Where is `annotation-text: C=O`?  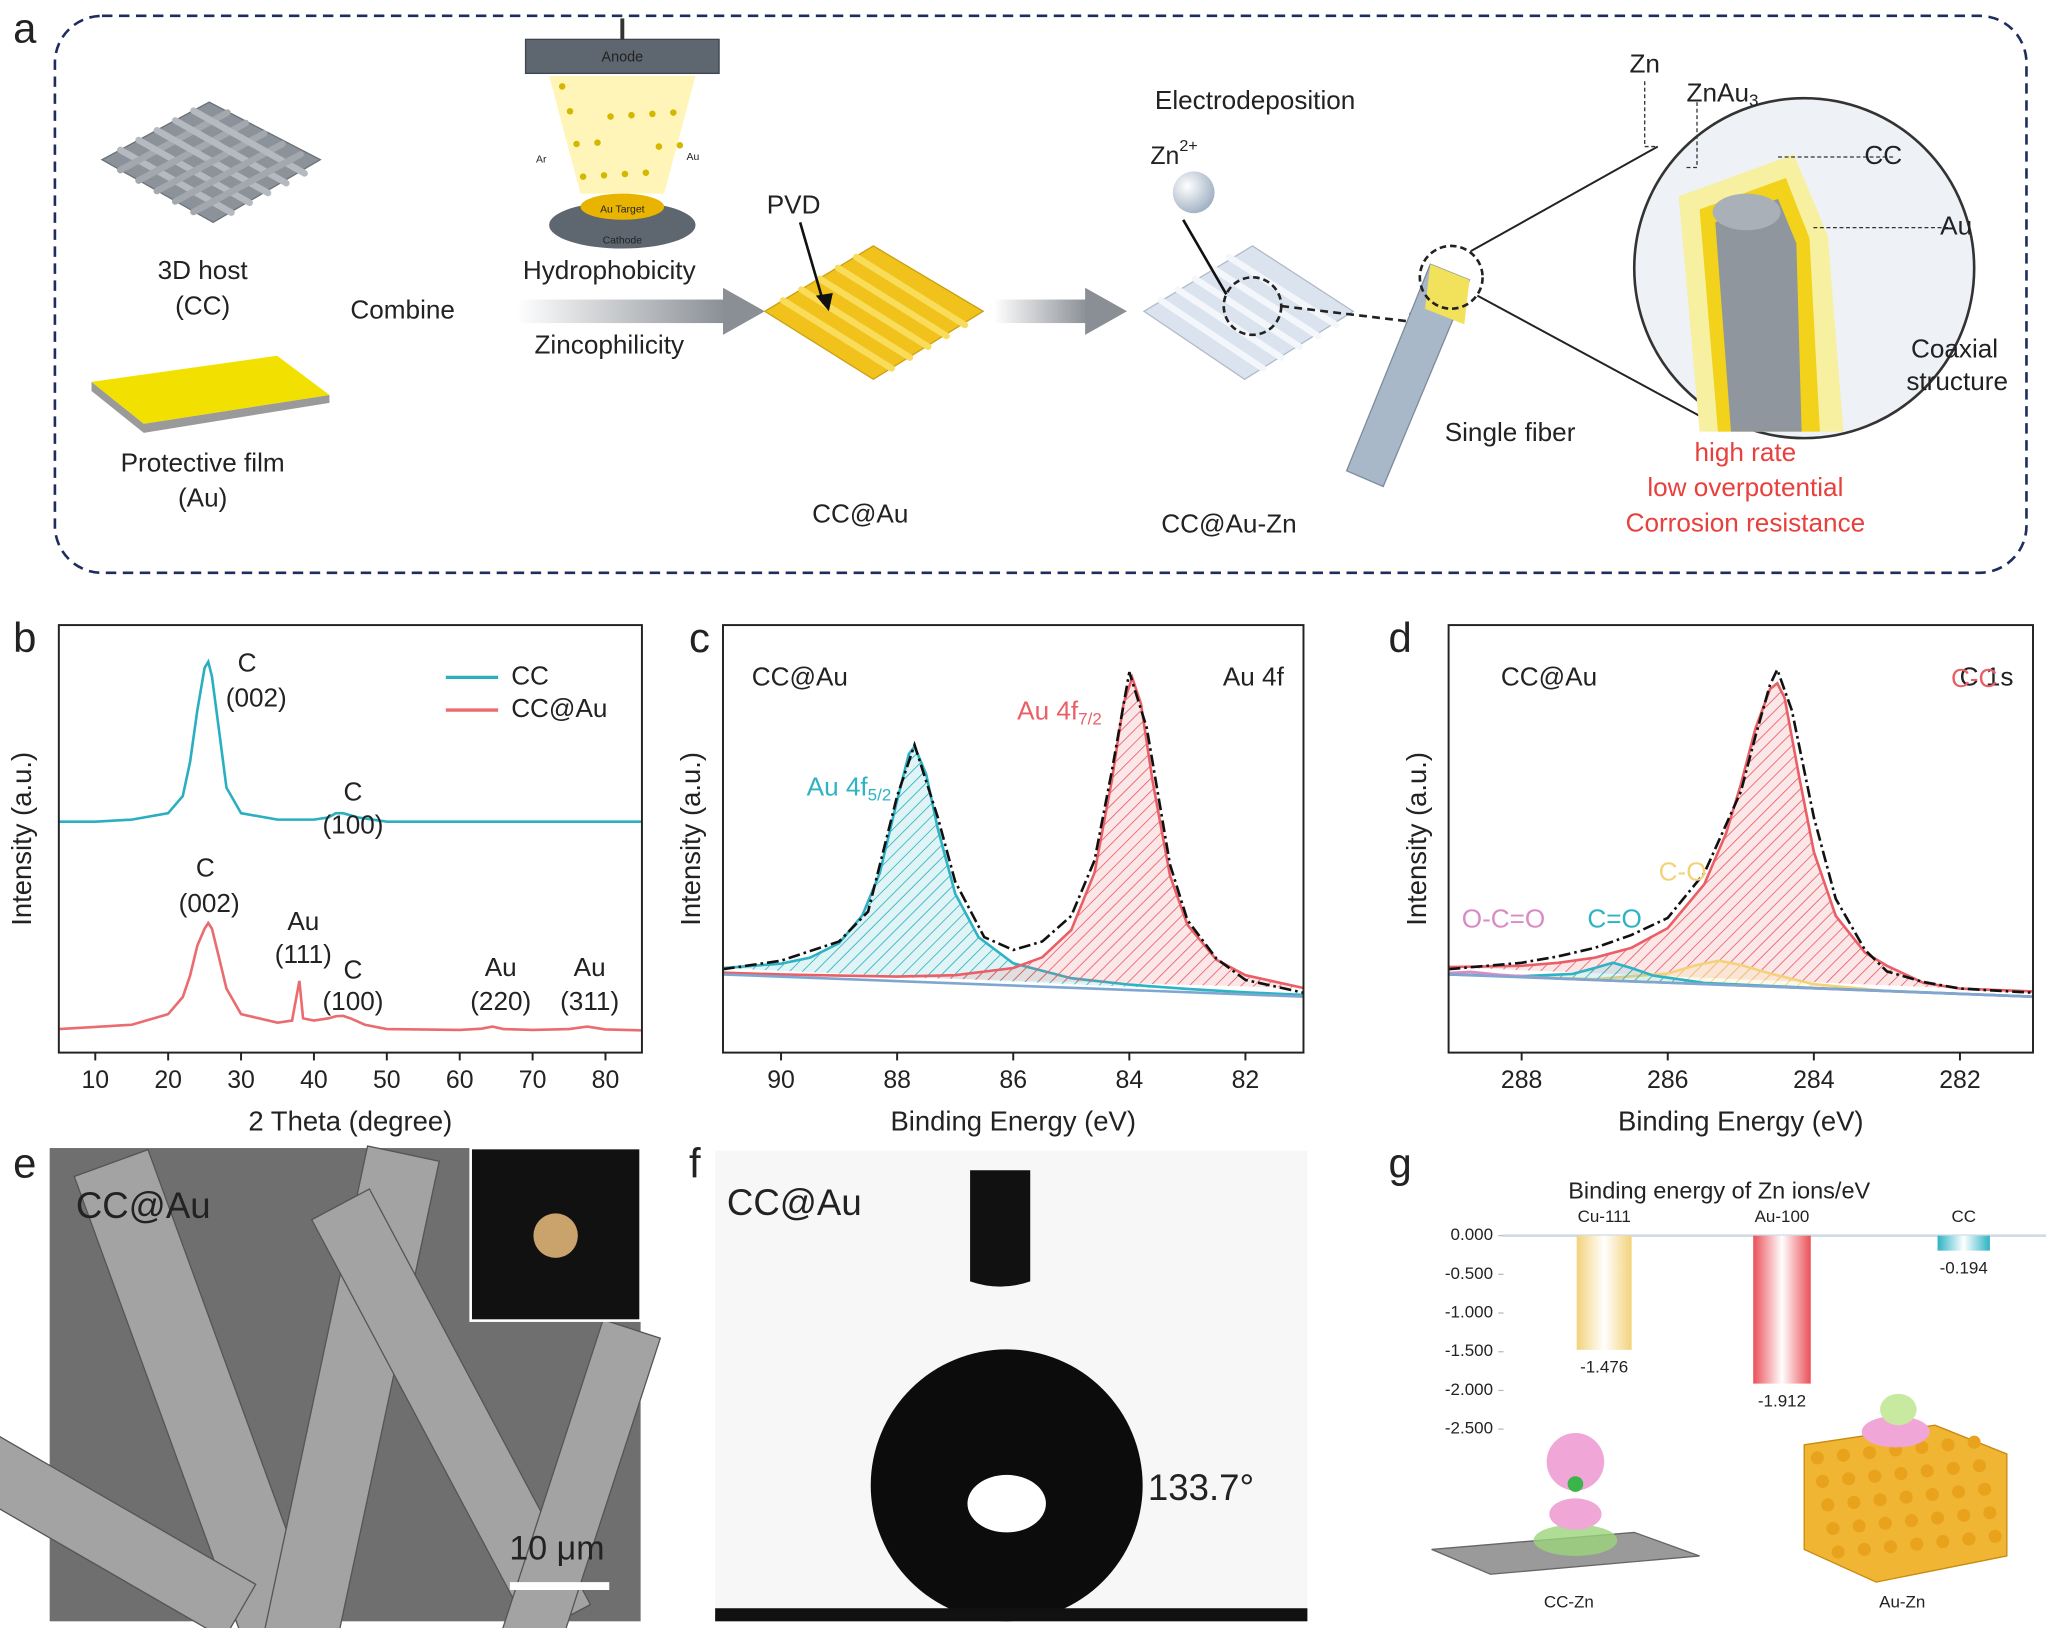 annotation-text: C=O is located at coordinates (1614, 918).